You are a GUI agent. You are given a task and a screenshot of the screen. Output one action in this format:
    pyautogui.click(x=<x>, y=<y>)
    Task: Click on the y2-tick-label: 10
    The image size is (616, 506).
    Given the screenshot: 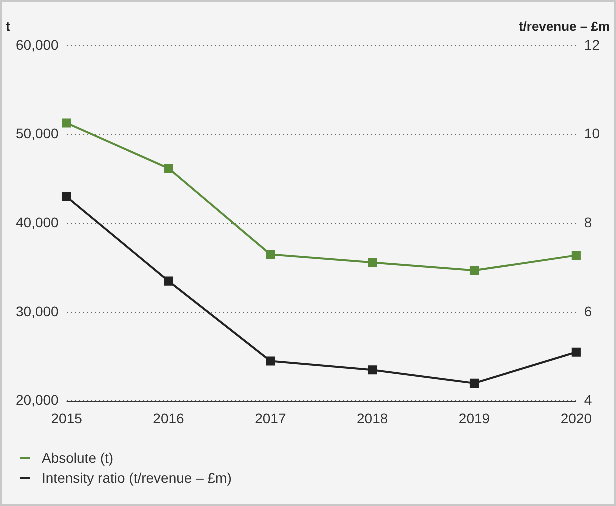 What is the action you would take?
    pyautogui.click(x=592, y=134)
    